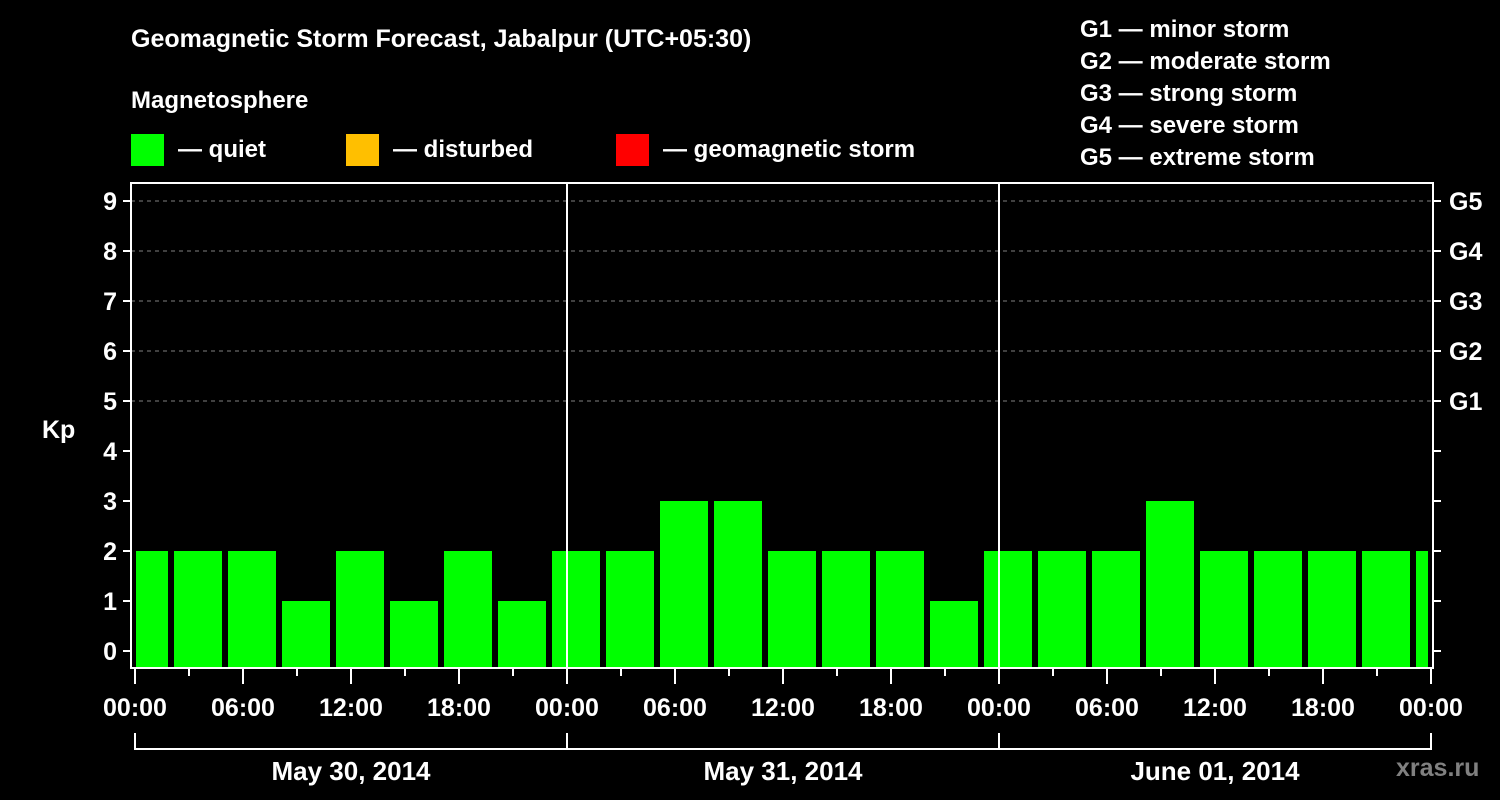 Image resolution: width=1500 pixels, height=800 pixels. Describe the element at coordinates (110, 402) in the screenshot. I see `y-tick-label: 5` at that location.